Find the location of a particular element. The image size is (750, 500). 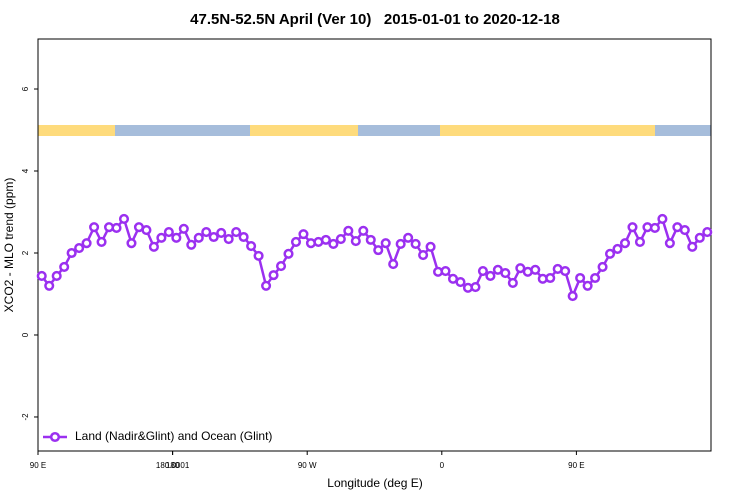

x-axis-label: Longitude (deg E) is located at coordinates (374, 483).